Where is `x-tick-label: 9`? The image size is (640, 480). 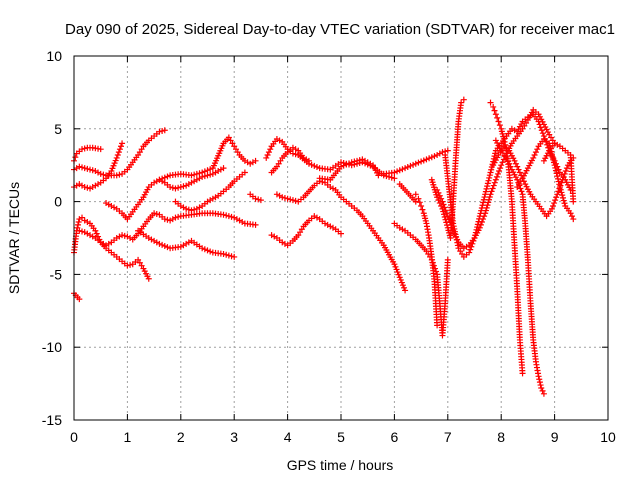 x-tick-label: 9 is located at coordinates (555, 437).